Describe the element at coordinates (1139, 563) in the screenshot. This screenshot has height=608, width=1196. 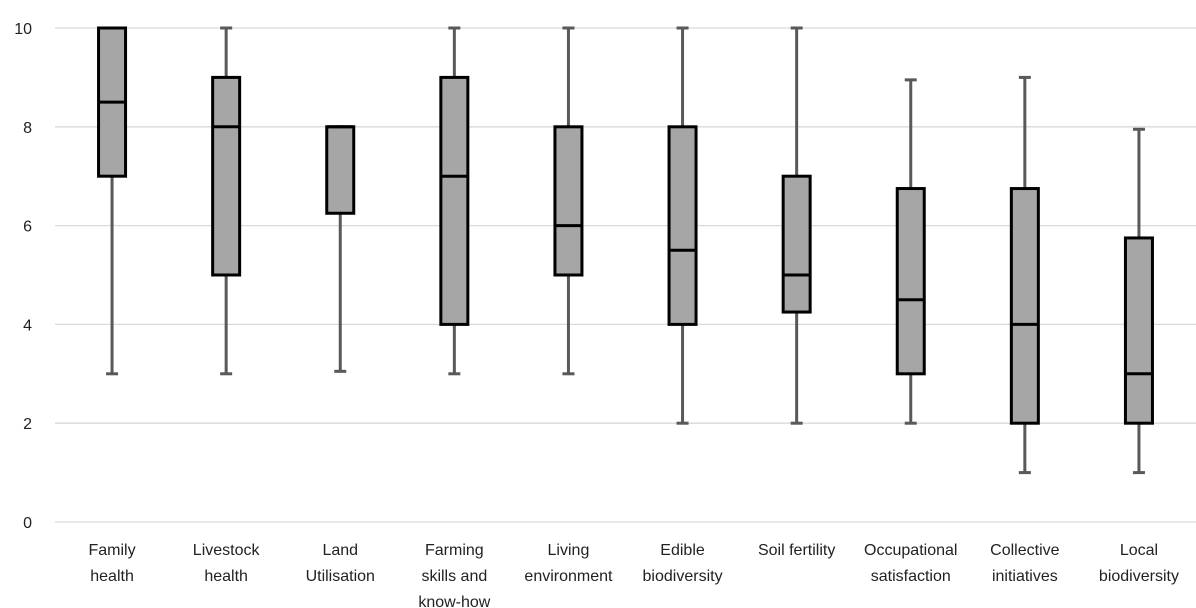
I see `x-category-label: Local biodiversity` at that location.